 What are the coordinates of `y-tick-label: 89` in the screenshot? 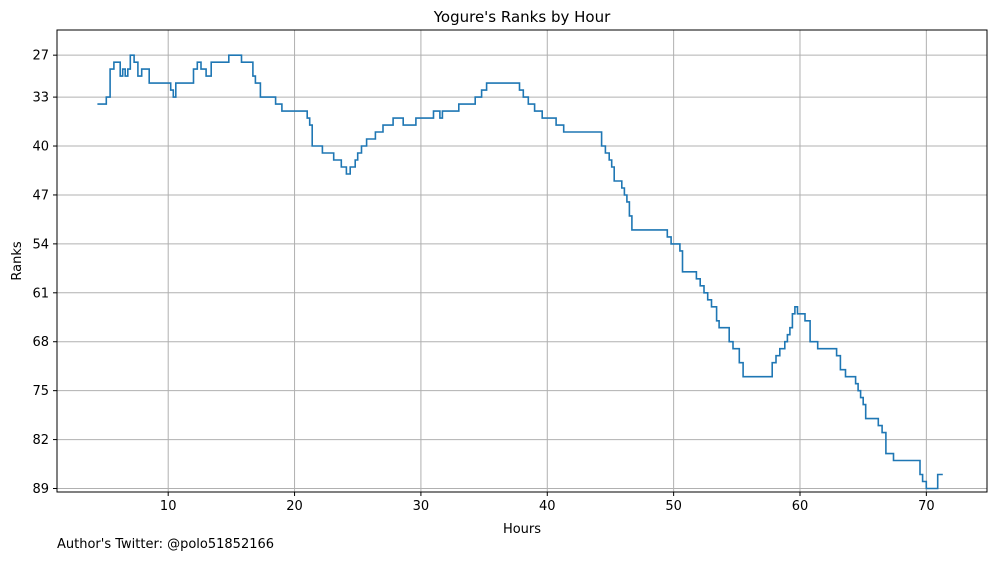 It's located at (40, 489).